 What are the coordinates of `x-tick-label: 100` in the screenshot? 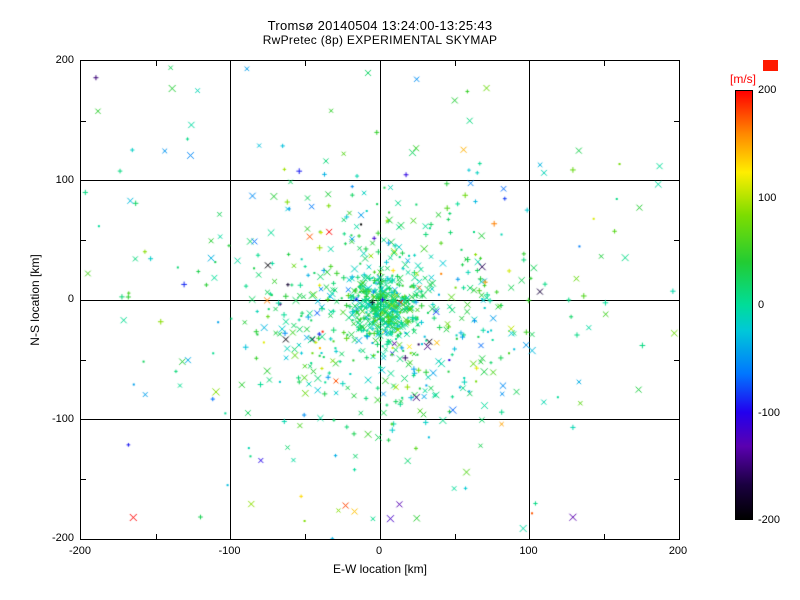 It's located at (528, 551).